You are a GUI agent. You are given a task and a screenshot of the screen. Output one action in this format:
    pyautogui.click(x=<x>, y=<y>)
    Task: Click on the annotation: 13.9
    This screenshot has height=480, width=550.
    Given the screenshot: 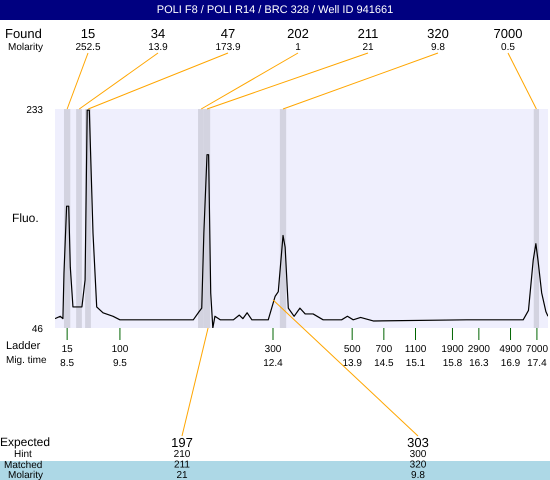 What is the action you would take?
    pyautogui.click(x=158, y=47)
    